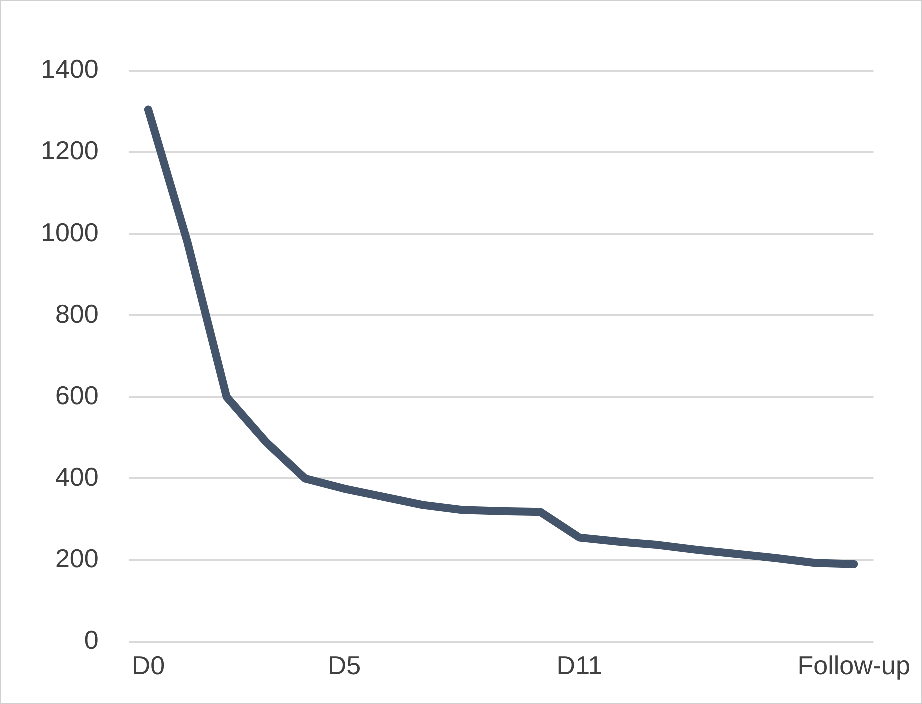 This screenshot has height=704, width=922. I want to click on y-tick-label: 0, so click(91, 639).